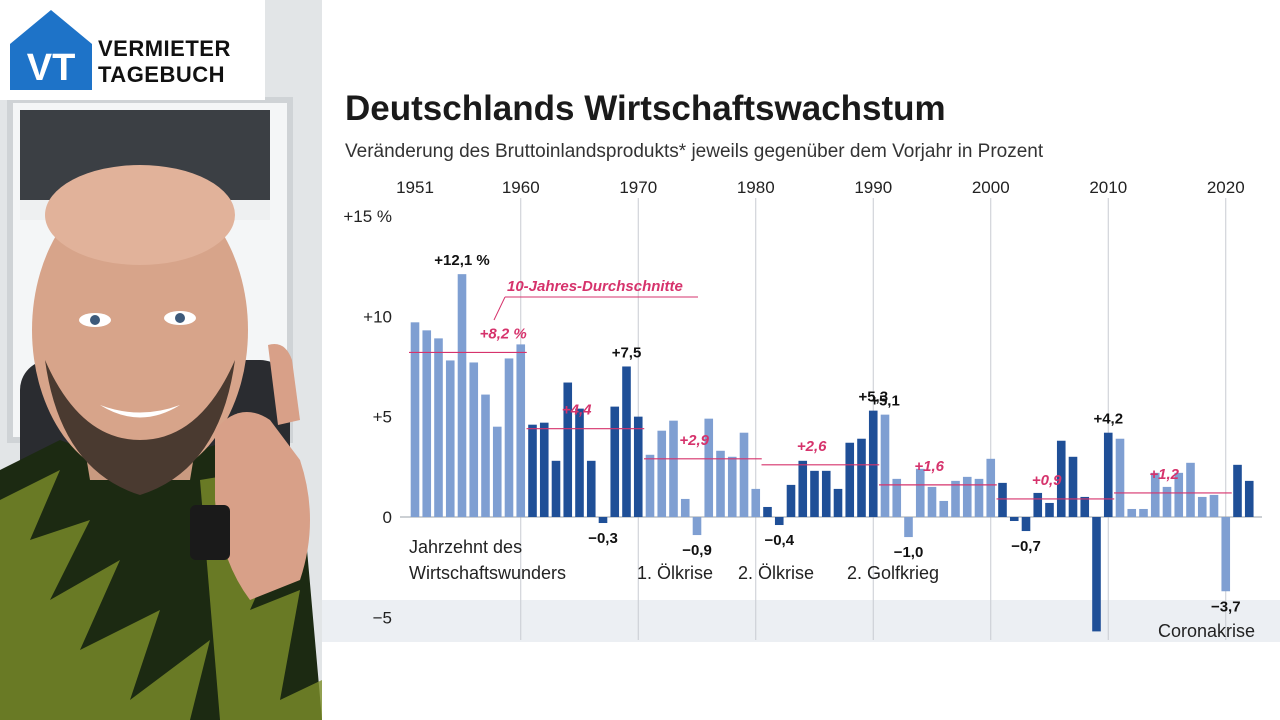 The height and width of the screenshot is (720, 1280). I want to click on bar-2002, so click(1014, 519).